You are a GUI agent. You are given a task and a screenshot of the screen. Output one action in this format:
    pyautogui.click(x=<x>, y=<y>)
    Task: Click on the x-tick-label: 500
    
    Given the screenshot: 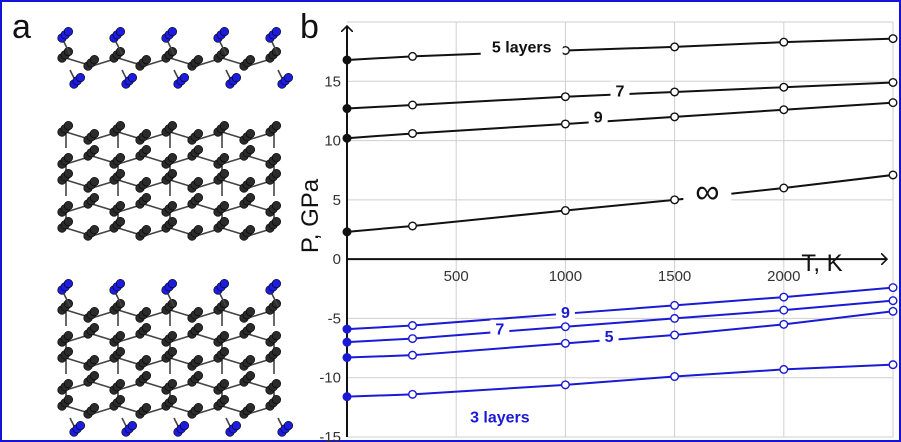 What is the action you would take?
    pyautogui.click(x=456, y=276)
    